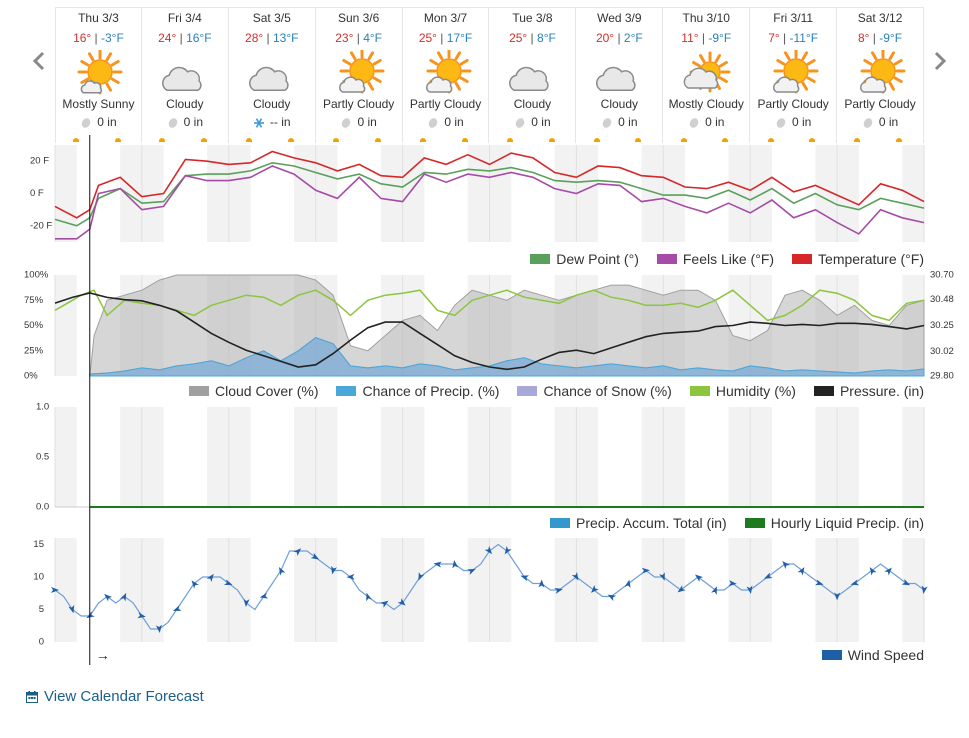  What do you see at coordinates (619, 38) in the screenshot?
I see `day-temps: 20° | 2°F` at bounding box center [619, 38].